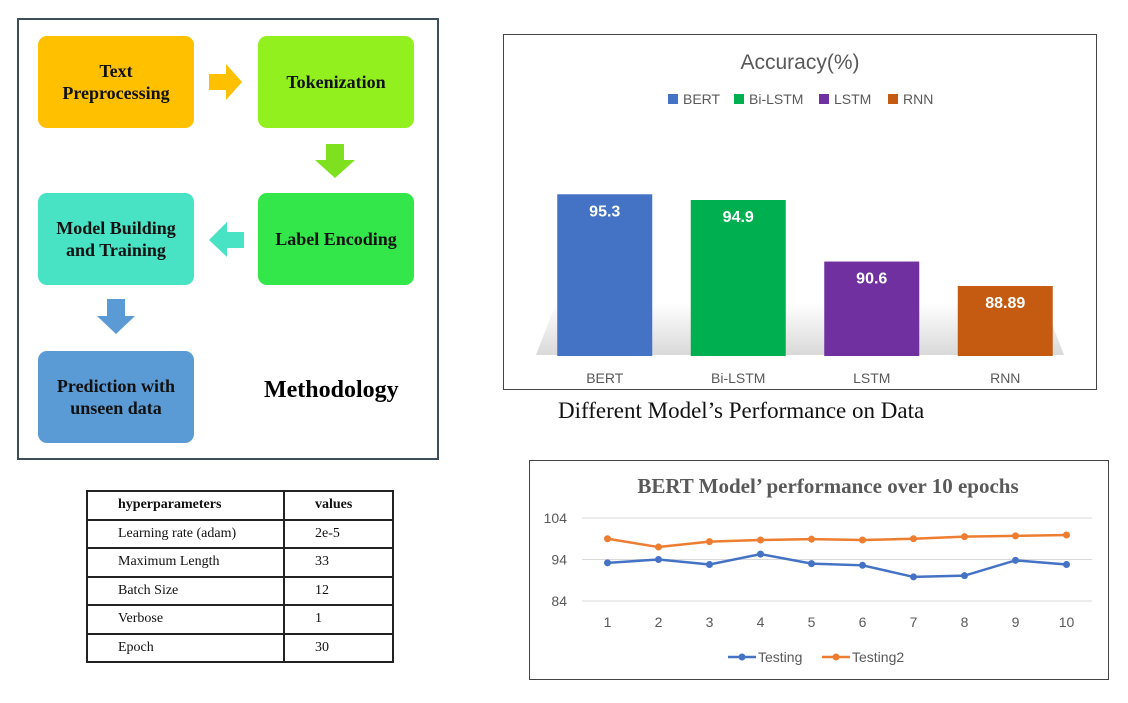 This screenshot has width=1128, height=703. Describe the element at coordinates (871, 279) in the screenshot. I see `bar-value-label: 90.6` at that location.